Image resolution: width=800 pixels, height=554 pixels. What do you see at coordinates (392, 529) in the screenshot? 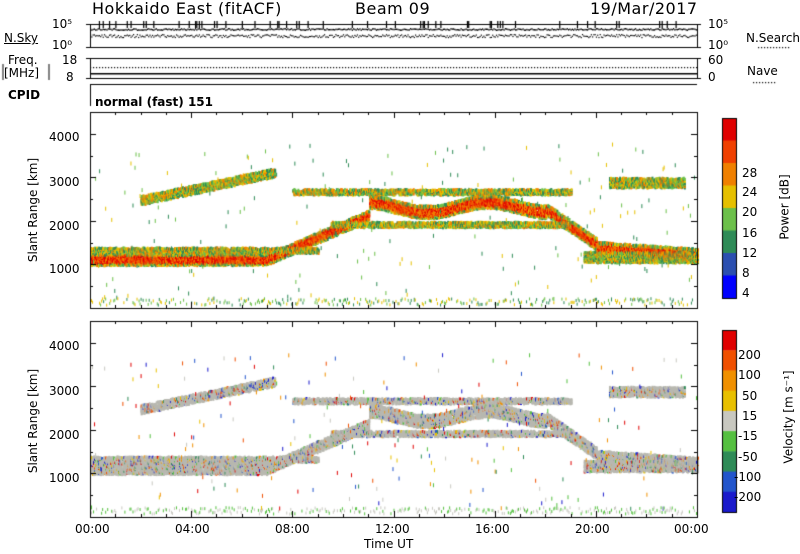
I see `xtick-label: 12:00` at bounding box center [392, 529].